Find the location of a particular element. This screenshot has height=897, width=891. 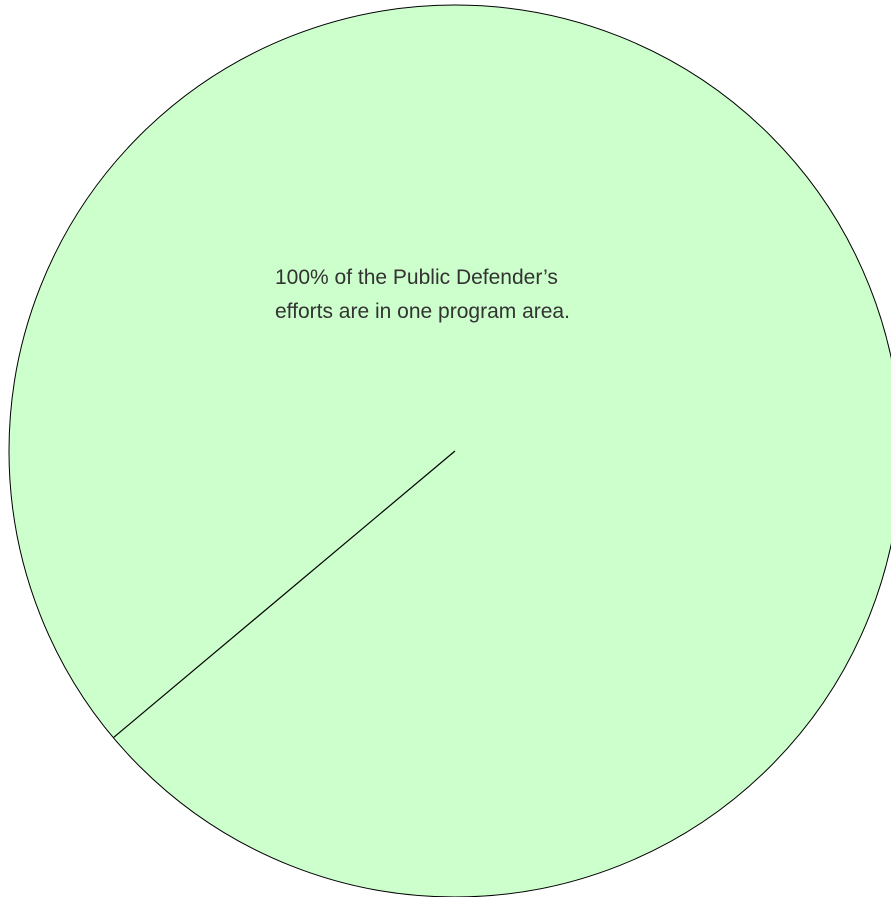

annotation-line-2: efforts are in one program area. is located at coordinates (422, 311).